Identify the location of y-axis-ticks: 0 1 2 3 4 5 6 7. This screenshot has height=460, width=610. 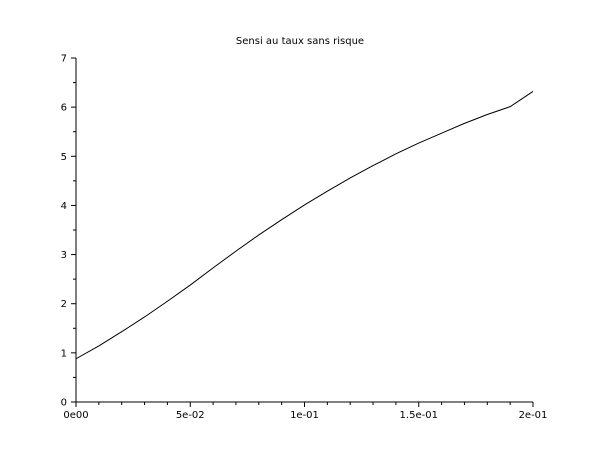
(68, 231).